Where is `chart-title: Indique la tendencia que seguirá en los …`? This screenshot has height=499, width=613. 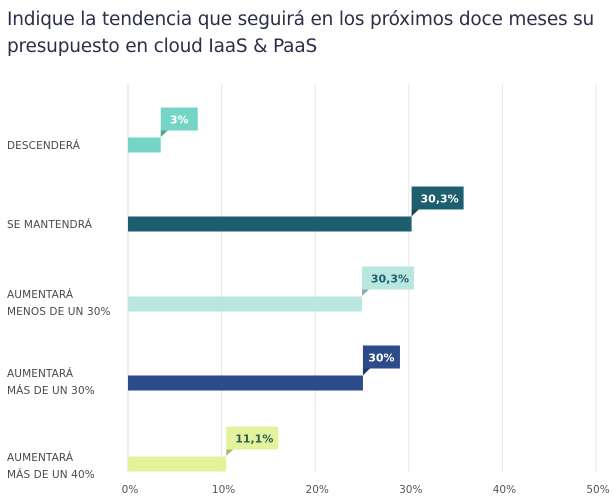 chart-title: Indique la tendencia que seguirá en los … is located at coordinates (301, 33).